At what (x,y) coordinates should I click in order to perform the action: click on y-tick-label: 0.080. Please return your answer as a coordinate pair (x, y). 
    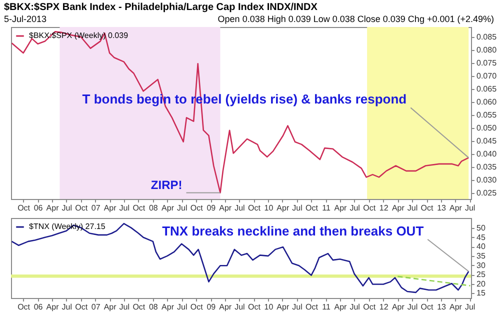
    Looking at the image, I should click on (487, 49).